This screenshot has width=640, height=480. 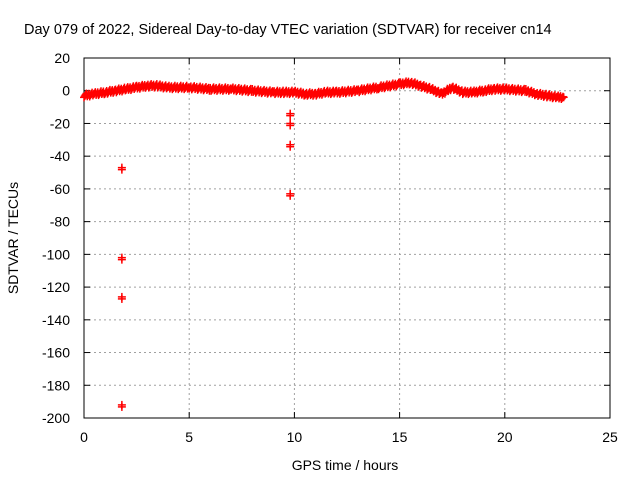 I want to click on y-tick-label: -80, so click(x=60, y=222).